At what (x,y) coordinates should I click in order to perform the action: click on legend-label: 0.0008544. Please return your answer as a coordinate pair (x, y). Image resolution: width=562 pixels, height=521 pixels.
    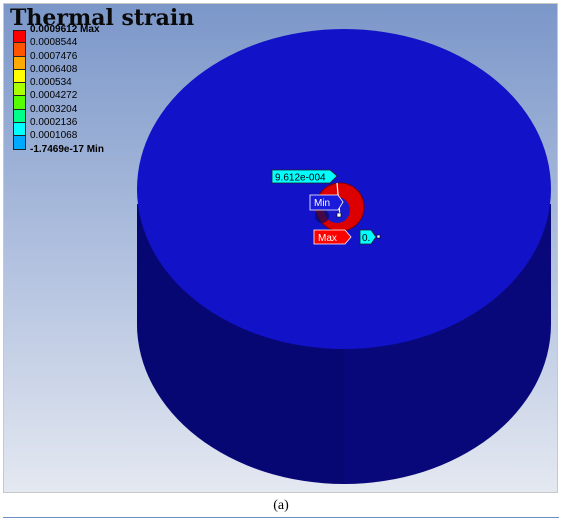
    Looking at the image, I should click on (54, 43).